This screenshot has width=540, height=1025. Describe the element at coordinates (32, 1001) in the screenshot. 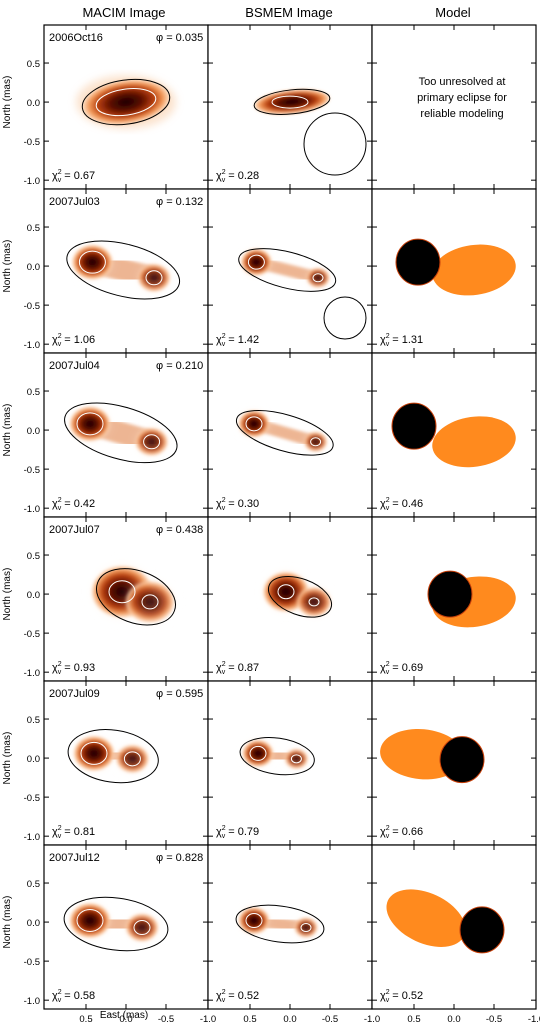

I see `y-tick-label: -1.0` at that location.